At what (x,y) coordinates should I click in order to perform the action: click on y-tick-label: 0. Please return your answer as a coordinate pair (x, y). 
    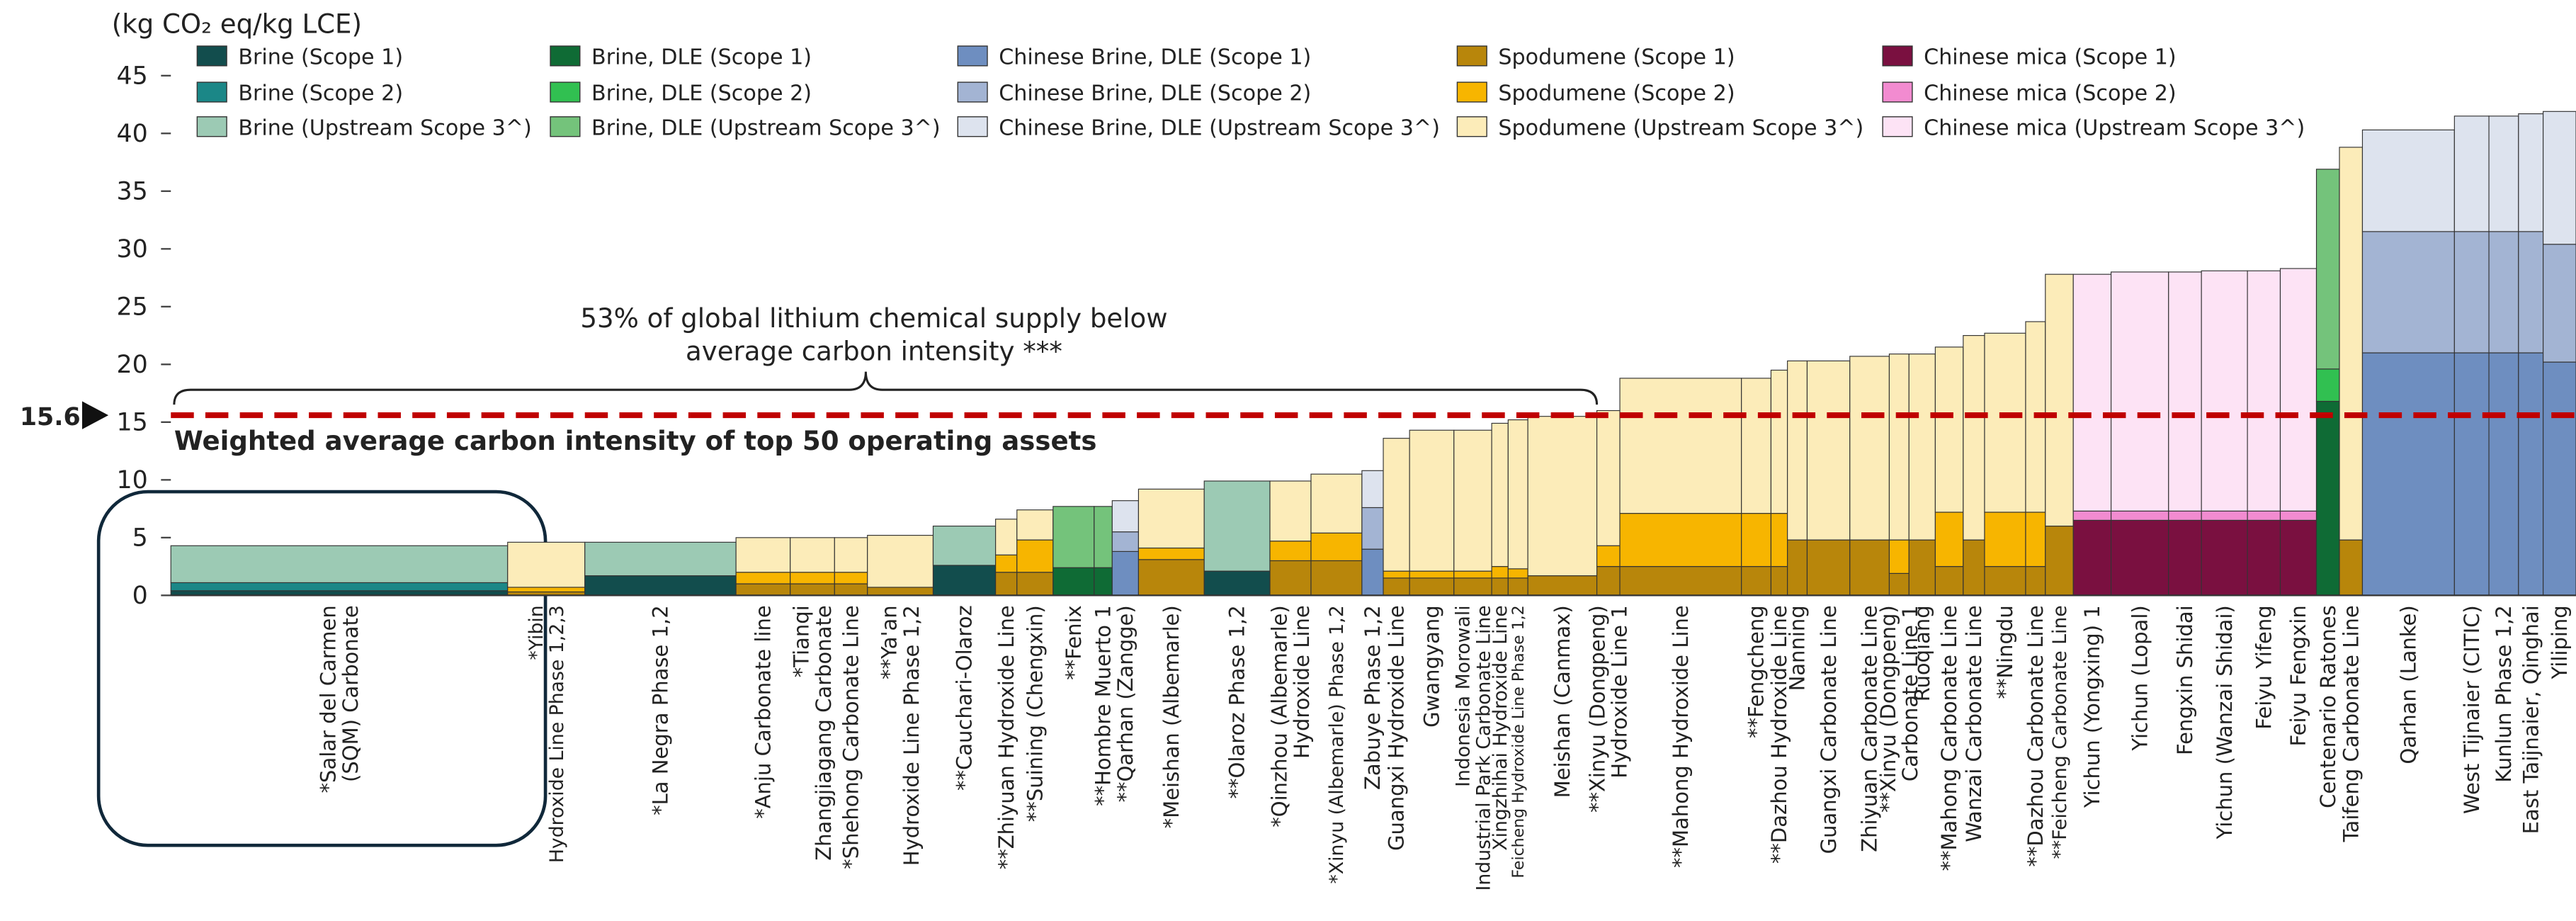
    Looking at the image, I should click on (140, 596).